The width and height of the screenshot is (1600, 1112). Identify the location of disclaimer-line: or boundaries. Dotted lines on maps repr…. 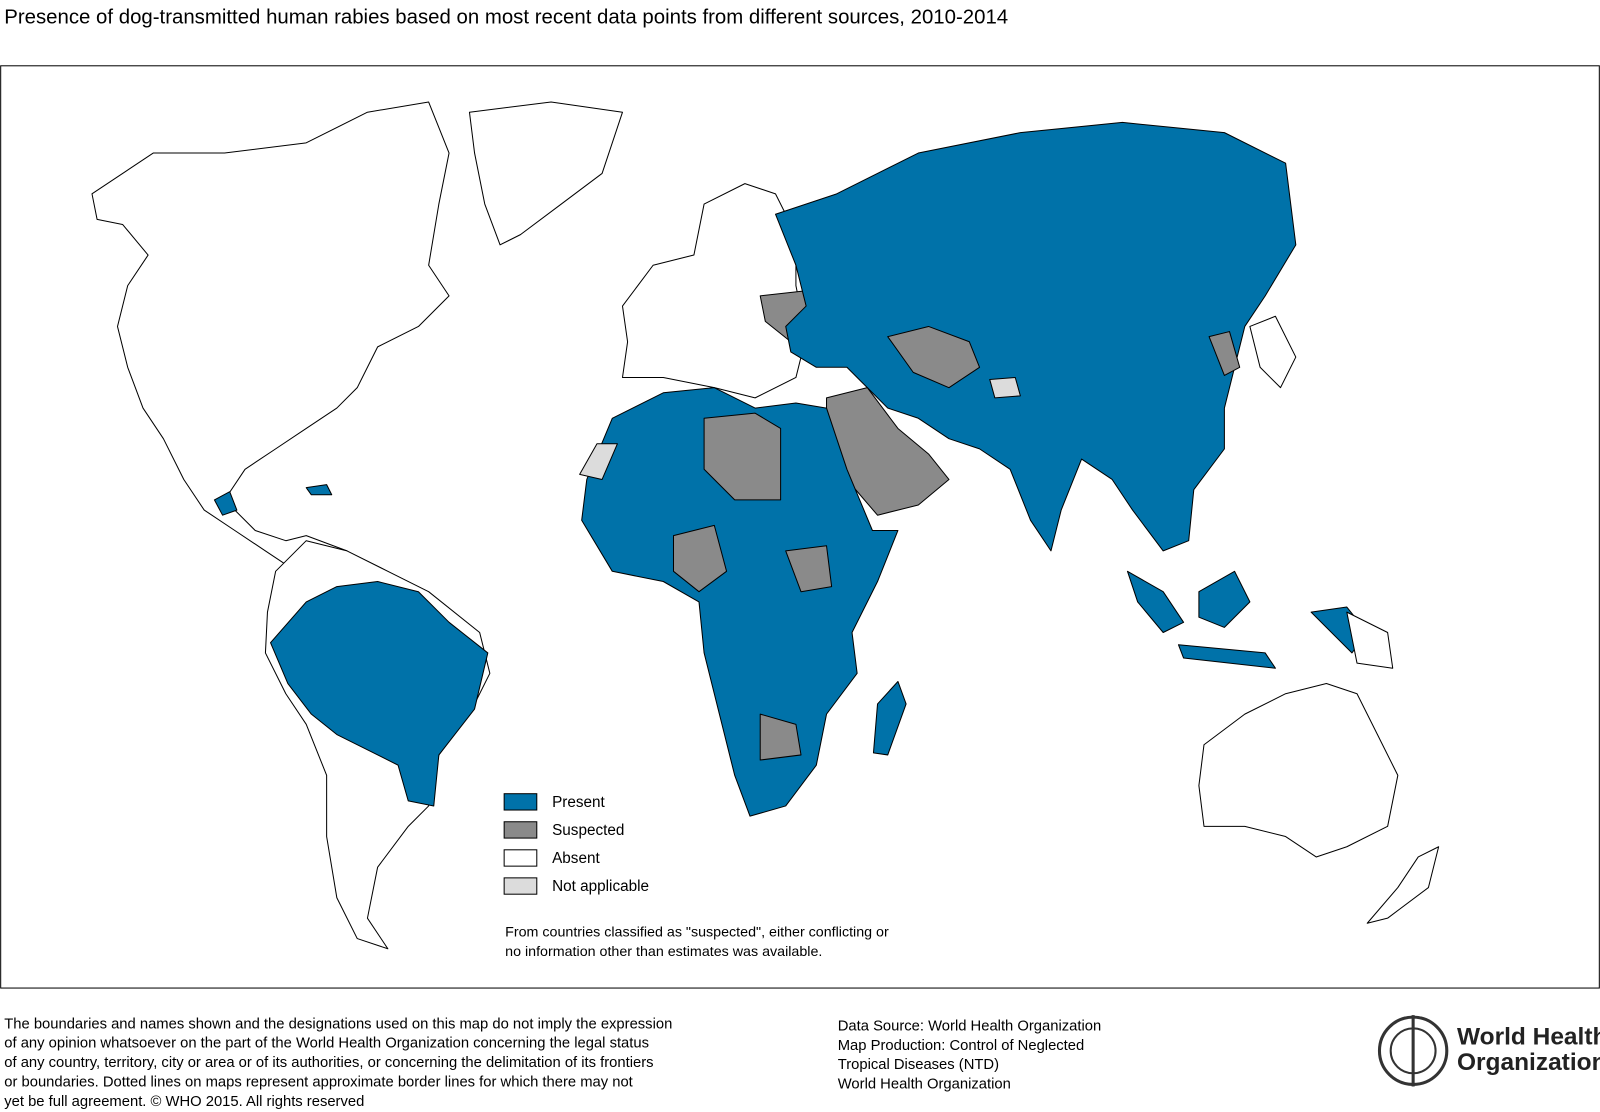
(318, 1082).